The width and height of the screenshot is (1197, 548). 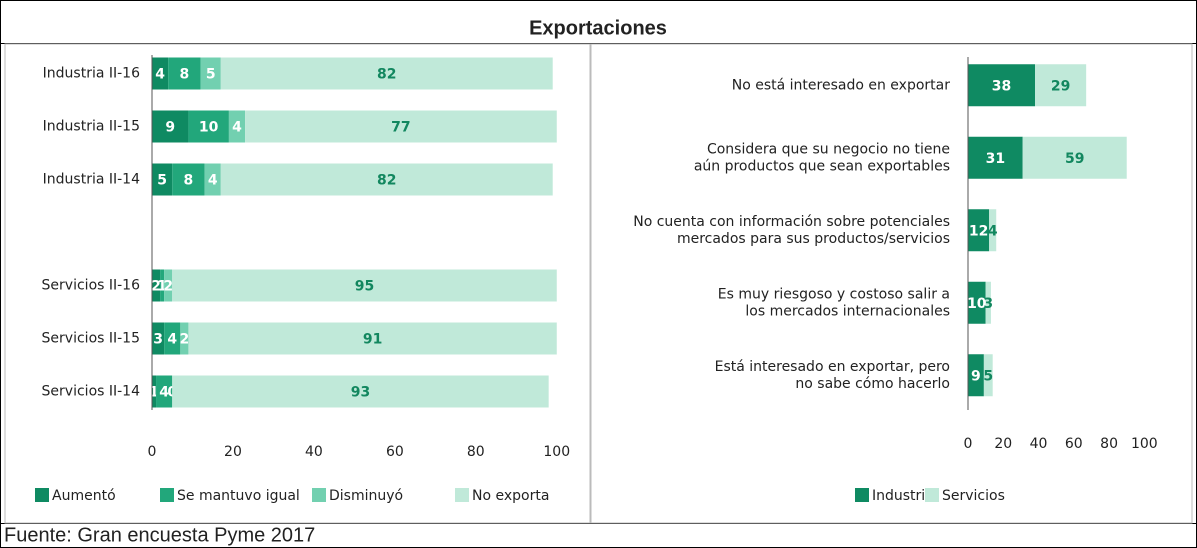 I want to click on data-label: 29, so click(x=1060, y=86).